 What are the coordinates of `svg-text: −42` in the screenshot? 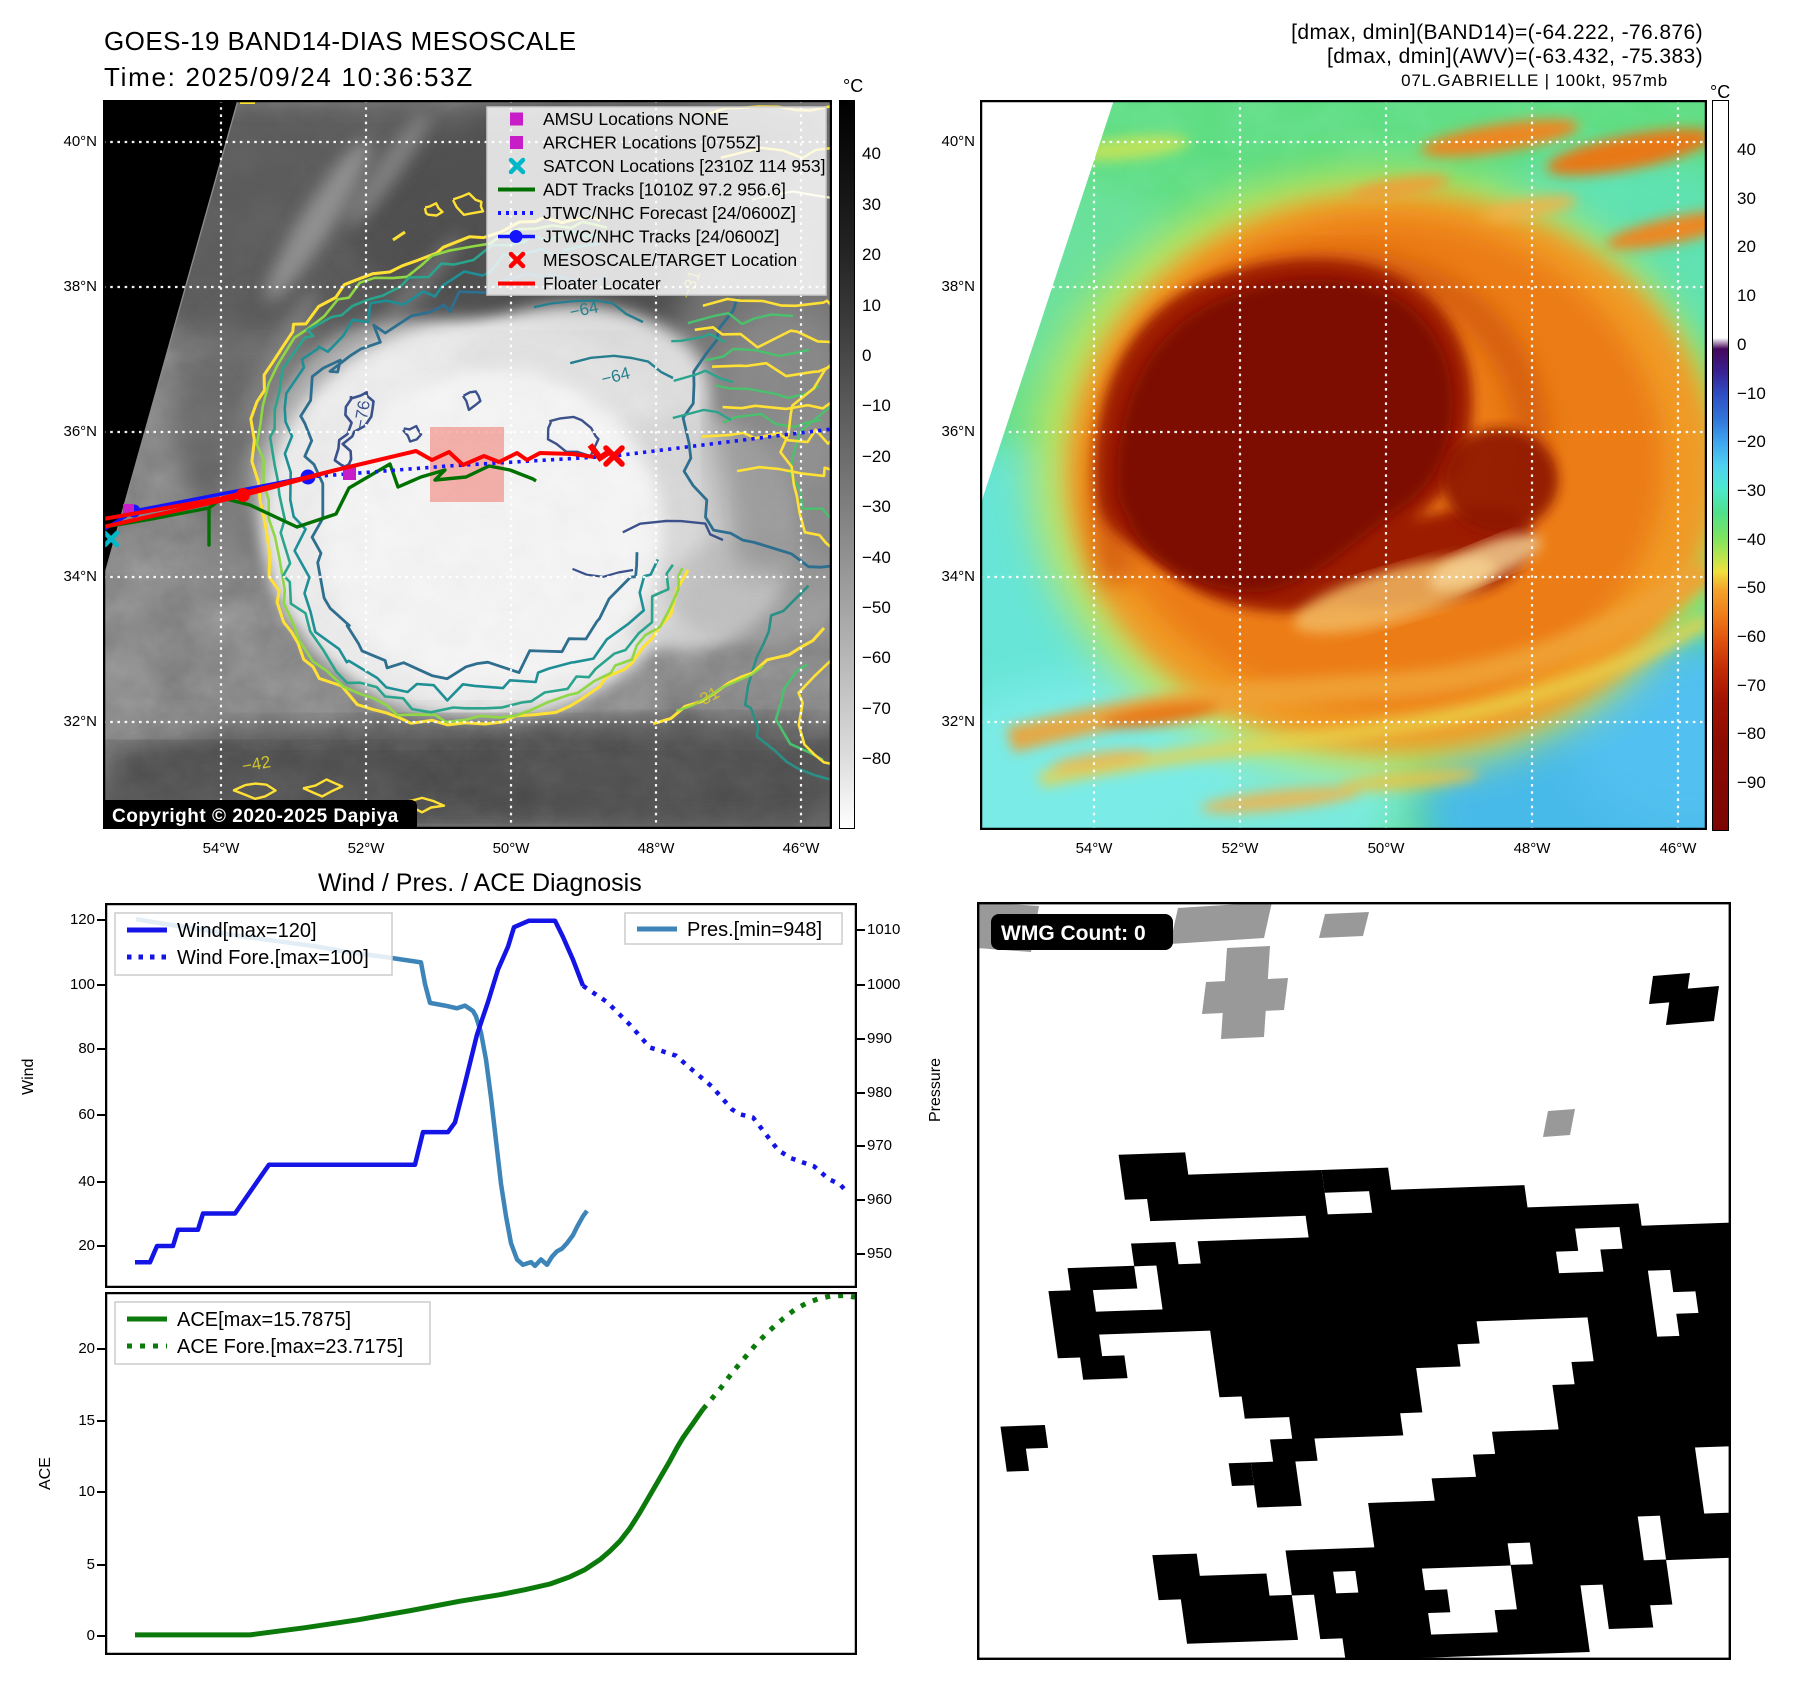 It's located at (256, 764).